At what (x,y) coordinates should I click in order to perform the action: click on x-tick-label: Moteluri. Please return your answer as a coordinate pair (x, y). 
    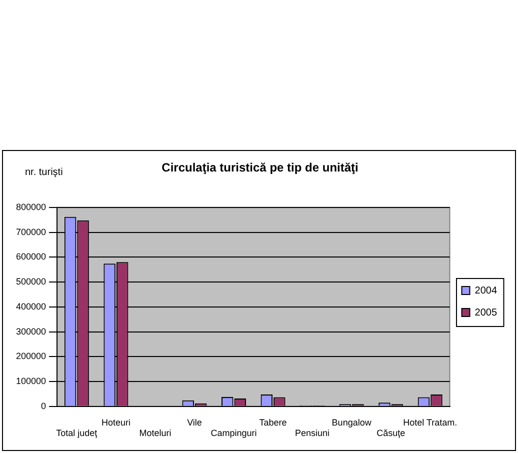
    Looking at the image, I should click on (155, 433).